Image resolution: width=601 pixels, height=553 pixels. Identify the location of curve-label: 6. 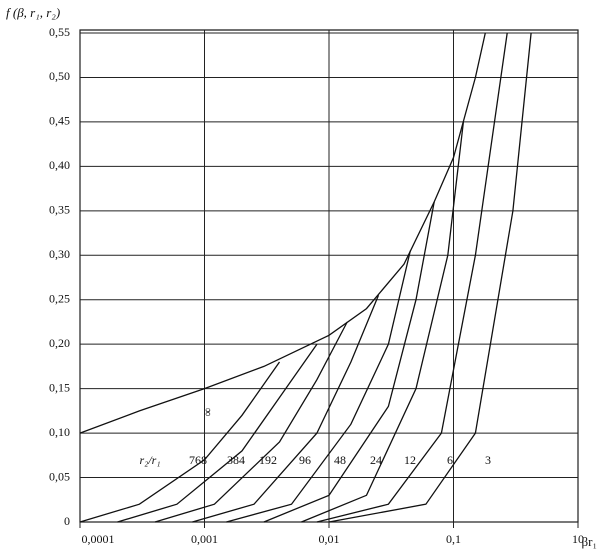
(450, 460).